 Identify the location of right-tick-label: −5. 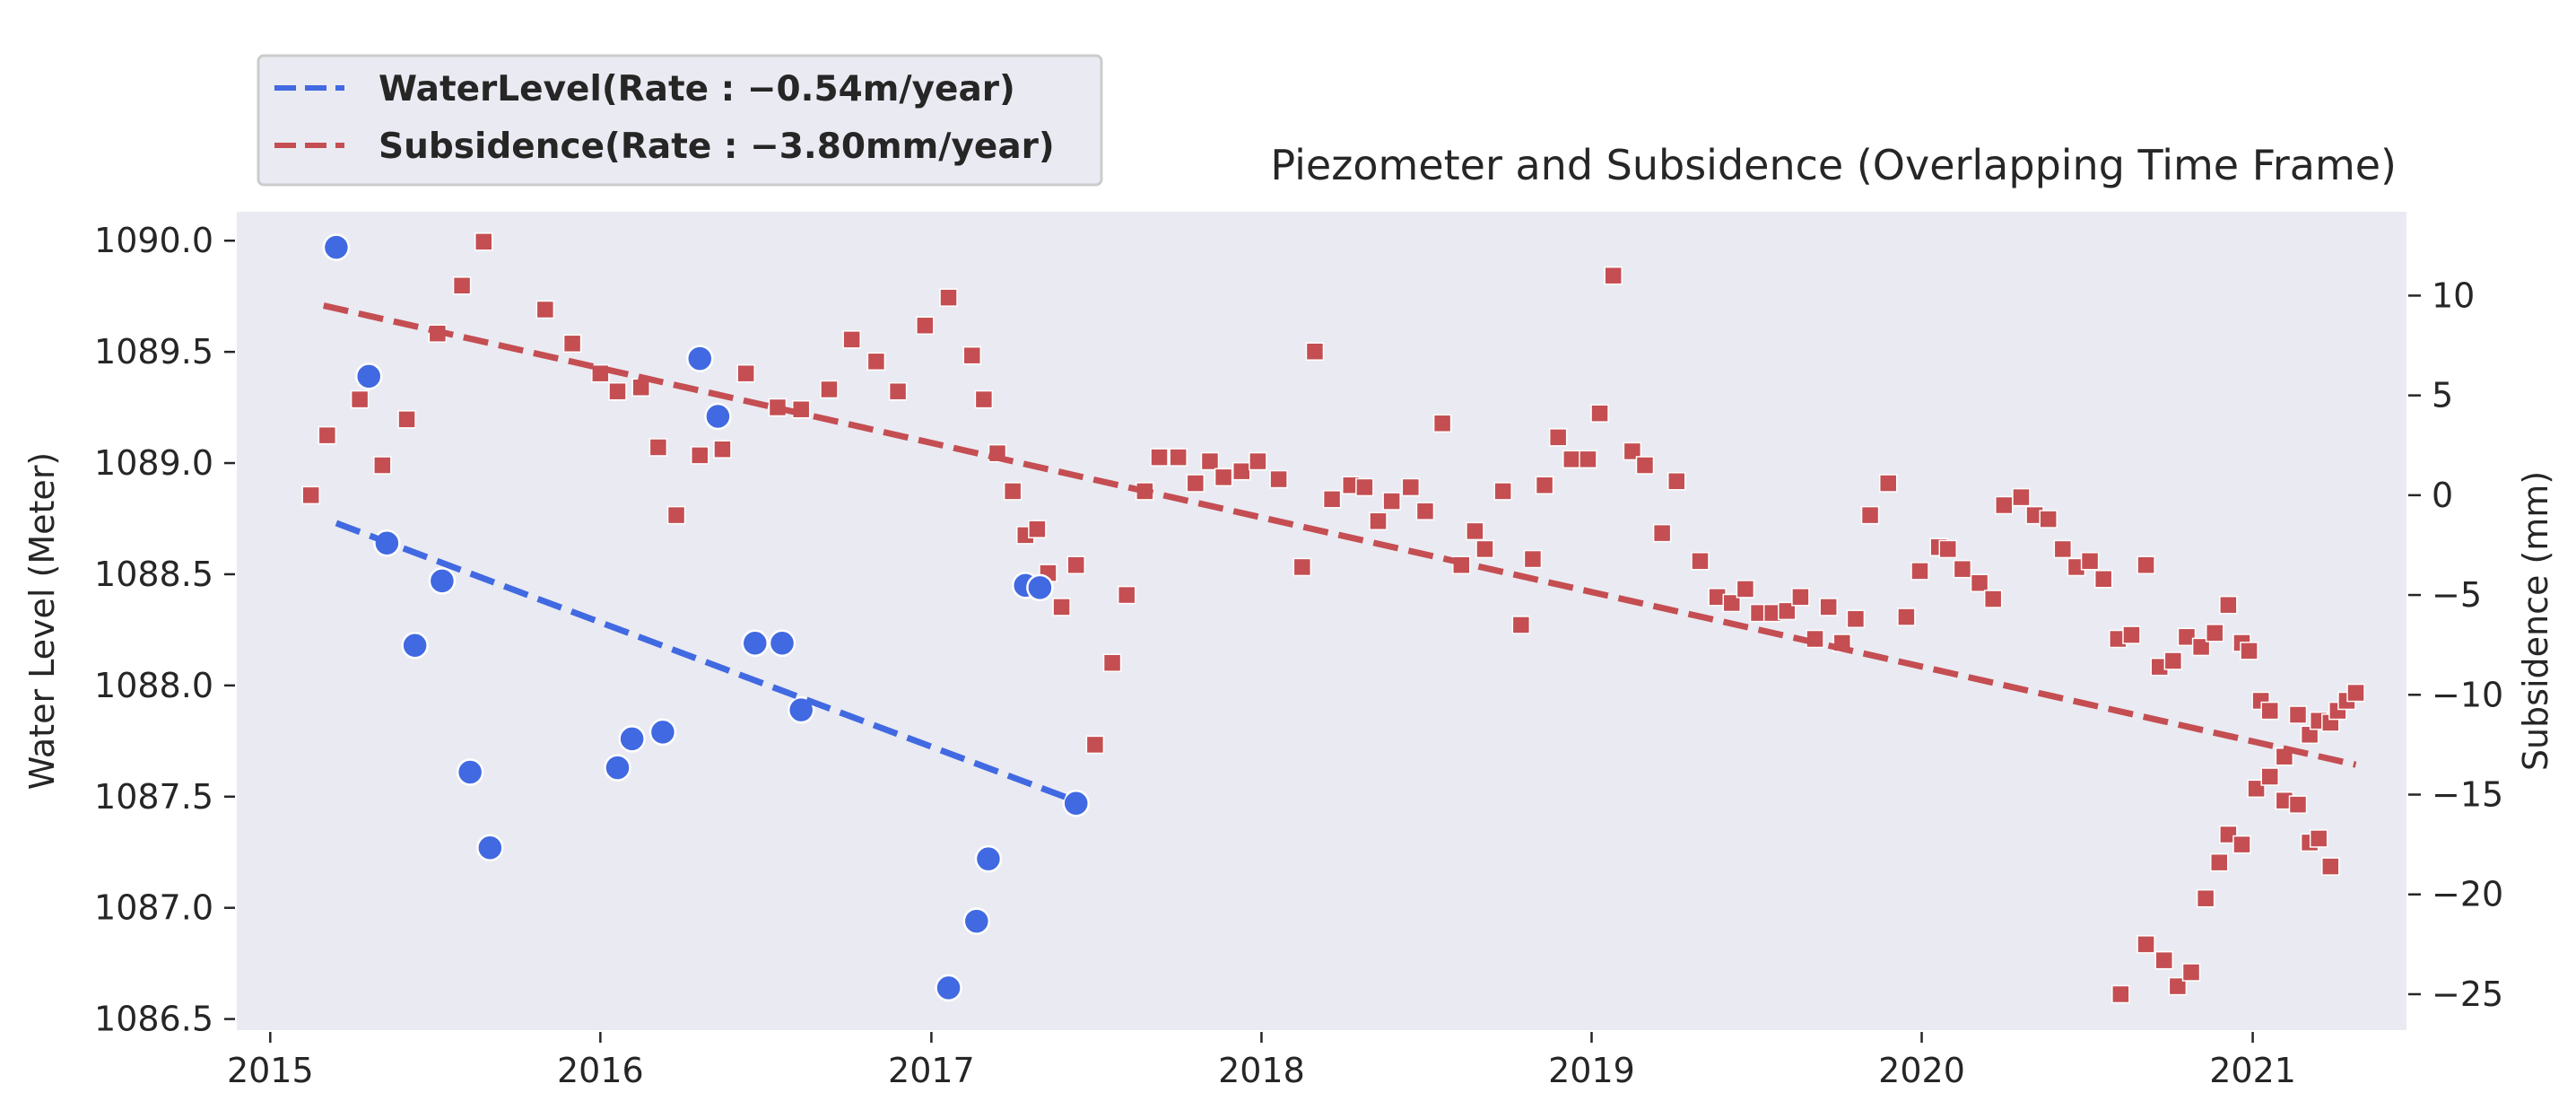
(2457, 595).